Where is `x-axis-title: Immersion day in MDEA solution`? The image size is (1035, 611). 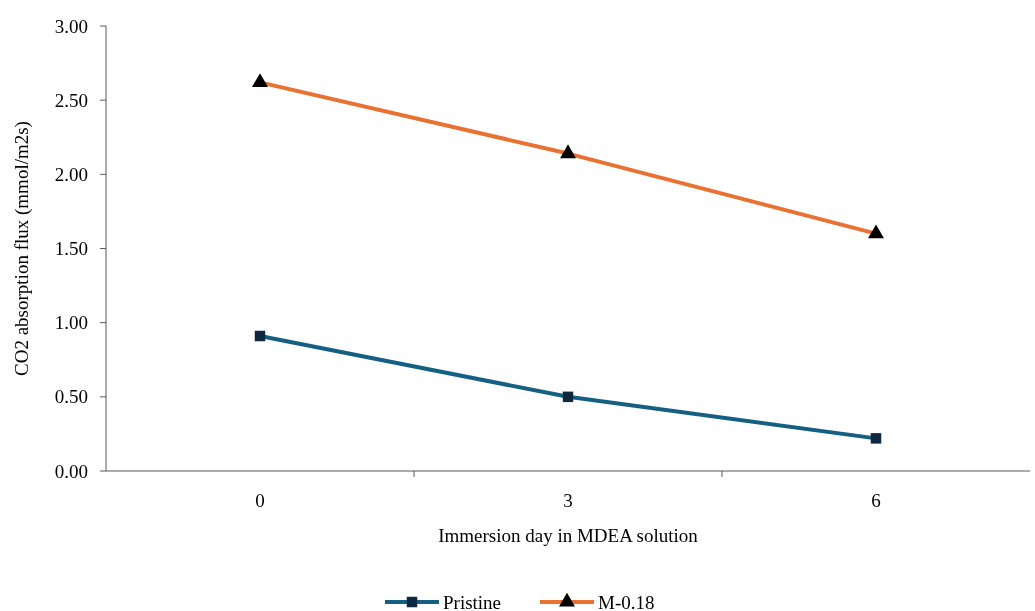
x-axis-title: Immersion day in MDEA solution is located at coordinates (568, 535).